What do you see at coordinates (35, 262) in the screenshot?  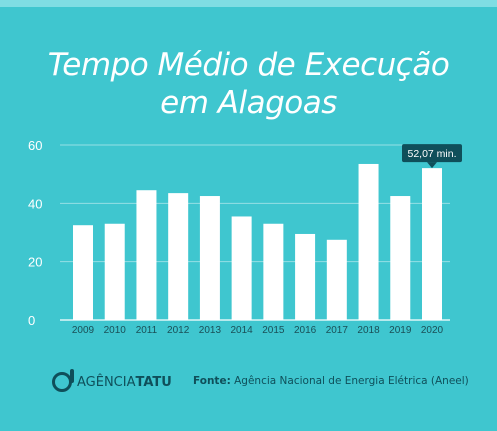 I see `y-tick-label-20: 20` at bounding box center [35, 262].